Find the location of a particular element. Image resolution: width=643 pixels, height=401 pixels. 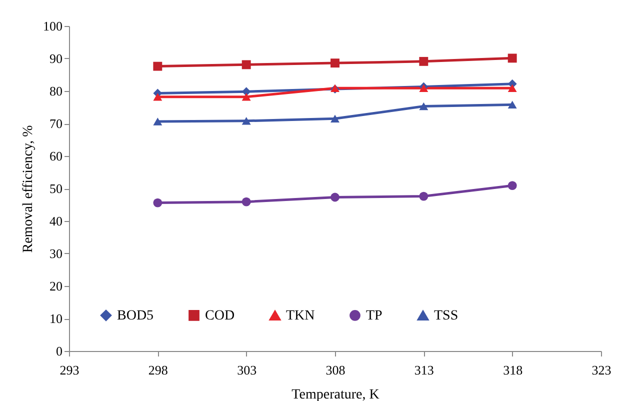

y-axis-title: Removal efficiency, % is located at coordinates (28, 188).